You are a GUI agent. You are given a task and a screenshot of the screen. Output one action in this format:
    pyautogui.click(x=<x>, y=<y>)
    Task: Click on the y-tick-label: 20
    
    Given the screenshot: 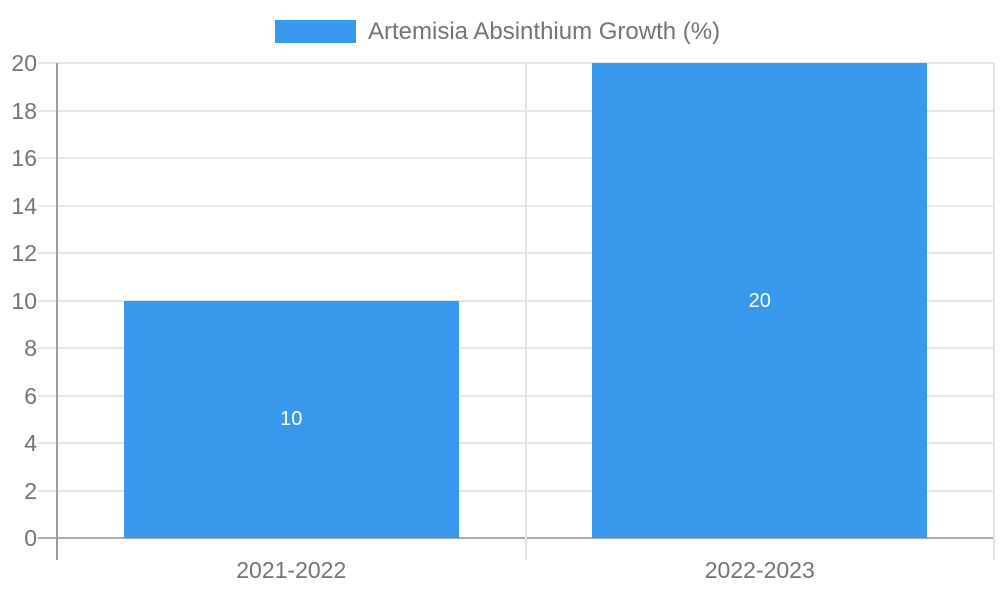 What is the action you would take?
    pyautogui.click(x=24, y=63)
    